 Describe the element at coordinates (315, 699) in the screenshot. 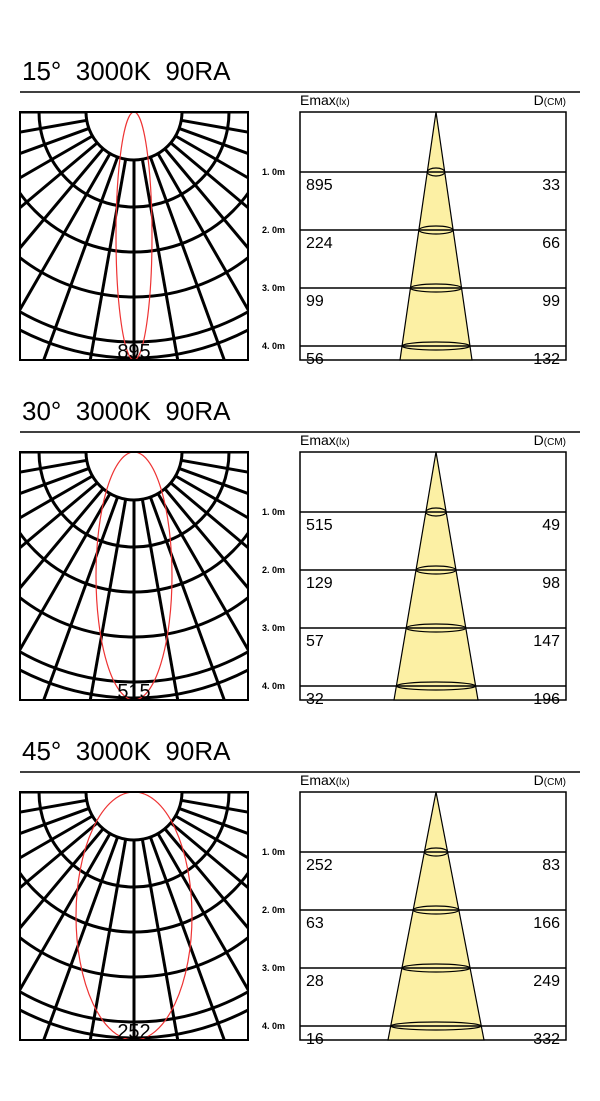

I see `emax-value: 32` at that location.